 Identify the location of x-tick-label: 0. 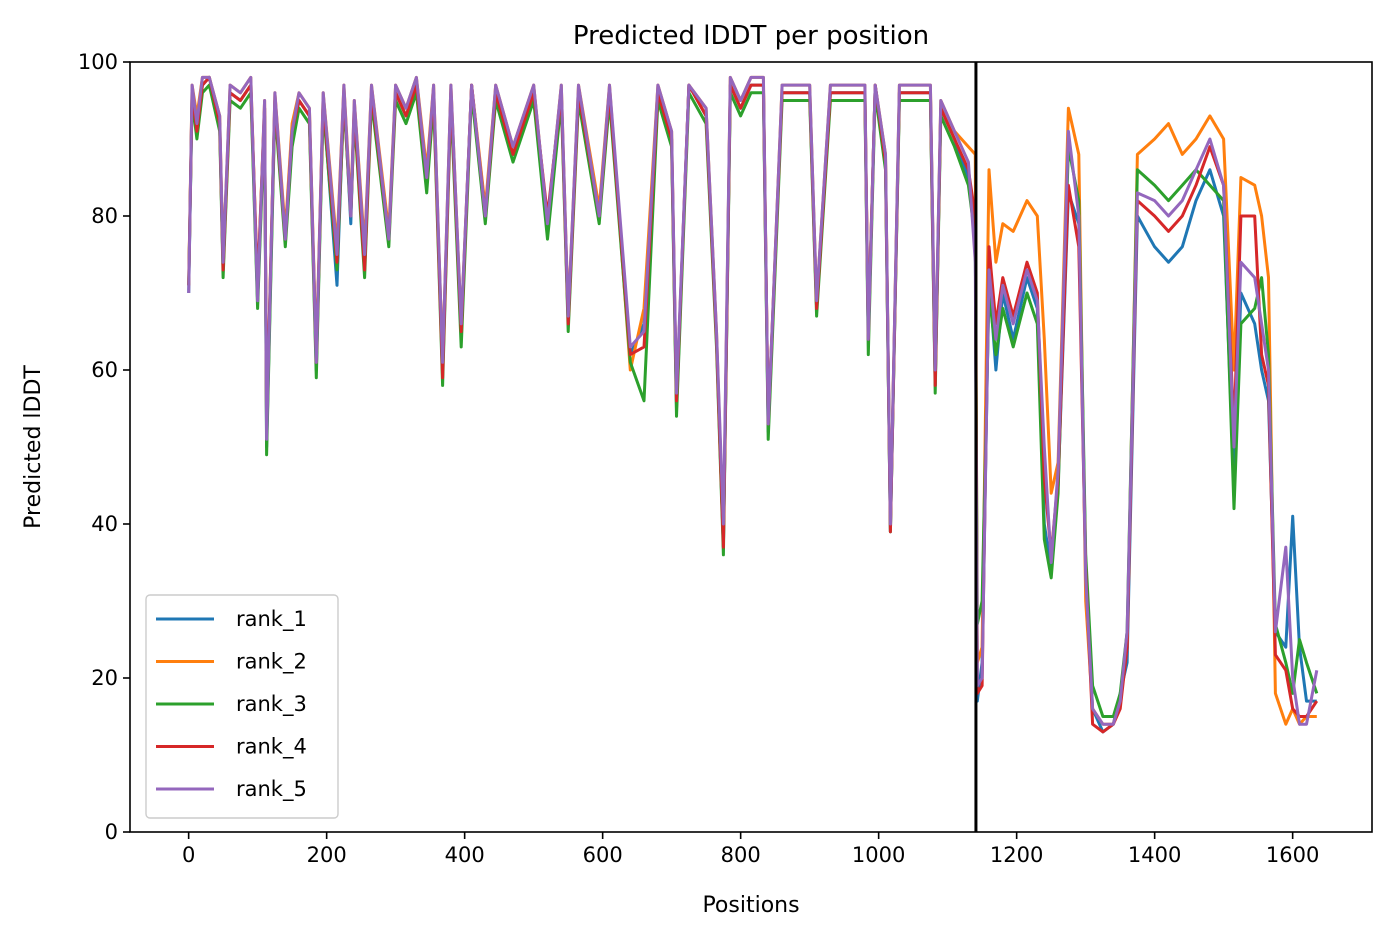
(188, 855).